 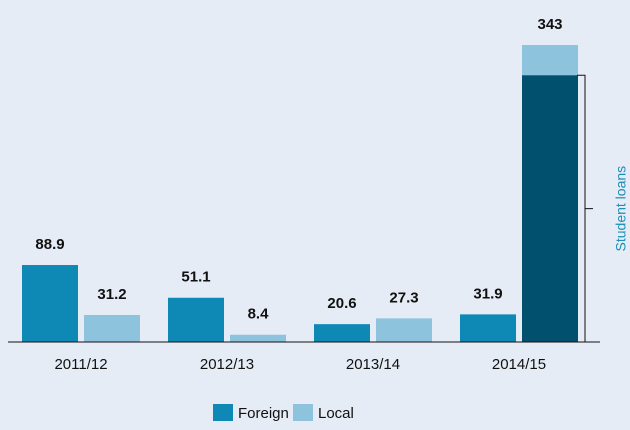 What do you see at coordinates (49, 244) in the screenshot?
I see `value-label: 88.9` at bounding box center [49, 244].